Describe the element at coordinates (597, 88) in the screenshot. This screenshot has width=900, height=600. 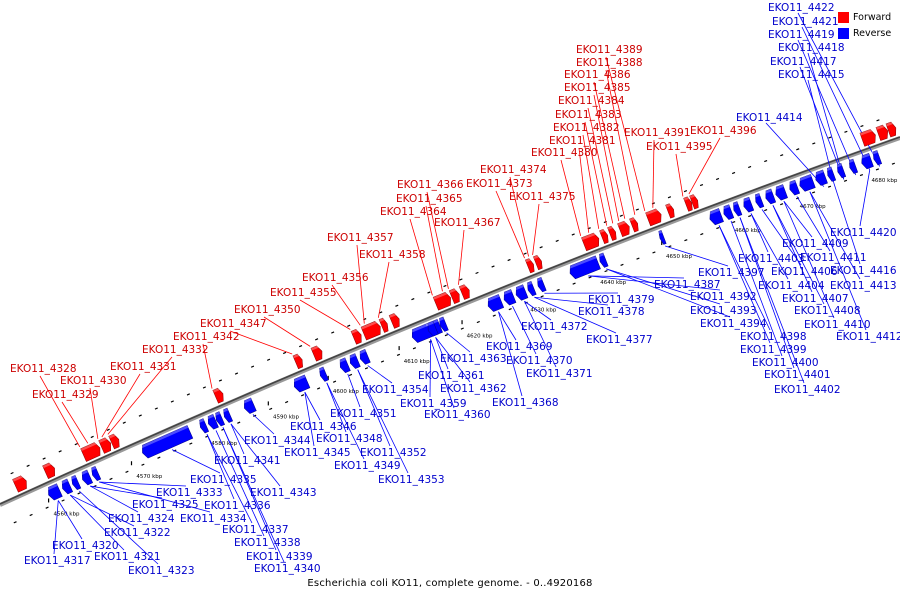
I see `forward-gene-label: EKO11_4385` at that location.